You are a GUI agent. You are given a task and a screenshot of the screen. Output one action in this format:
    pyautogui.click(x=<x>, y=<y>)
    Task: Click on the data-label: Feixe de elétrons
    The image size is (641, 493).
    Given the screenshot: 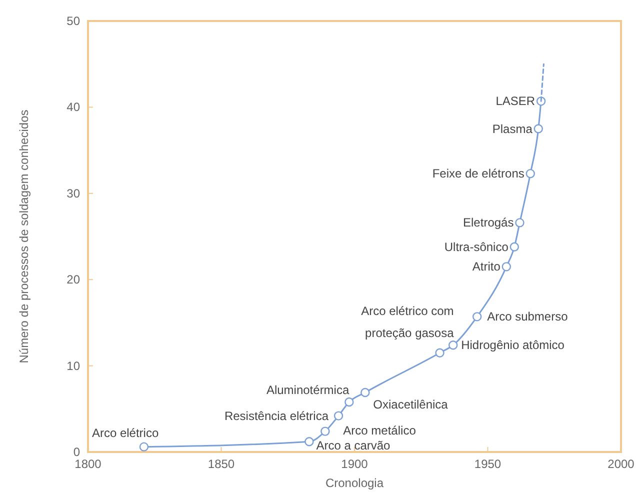 What is the action you would take?
    pyautogui.click(x=478, y=173)
    